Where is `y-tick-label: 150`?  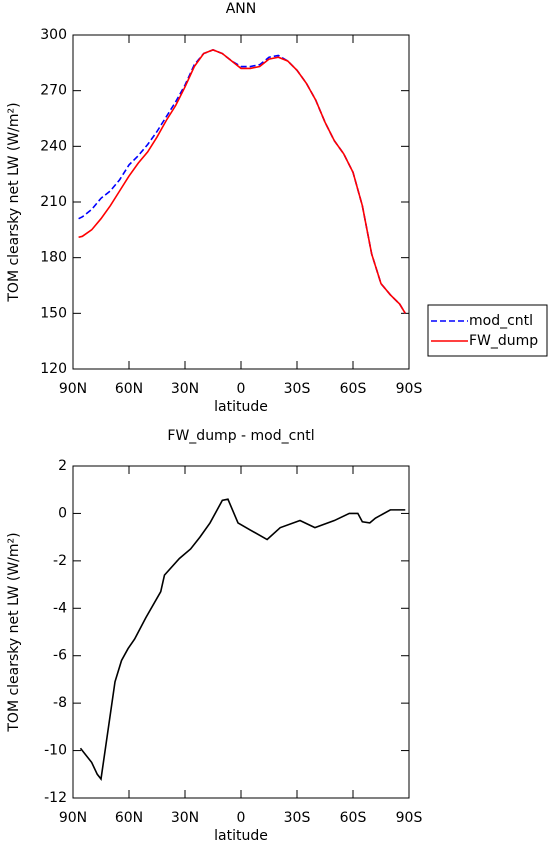
y-tick-label: 150 is located at coordinates (53, 313).